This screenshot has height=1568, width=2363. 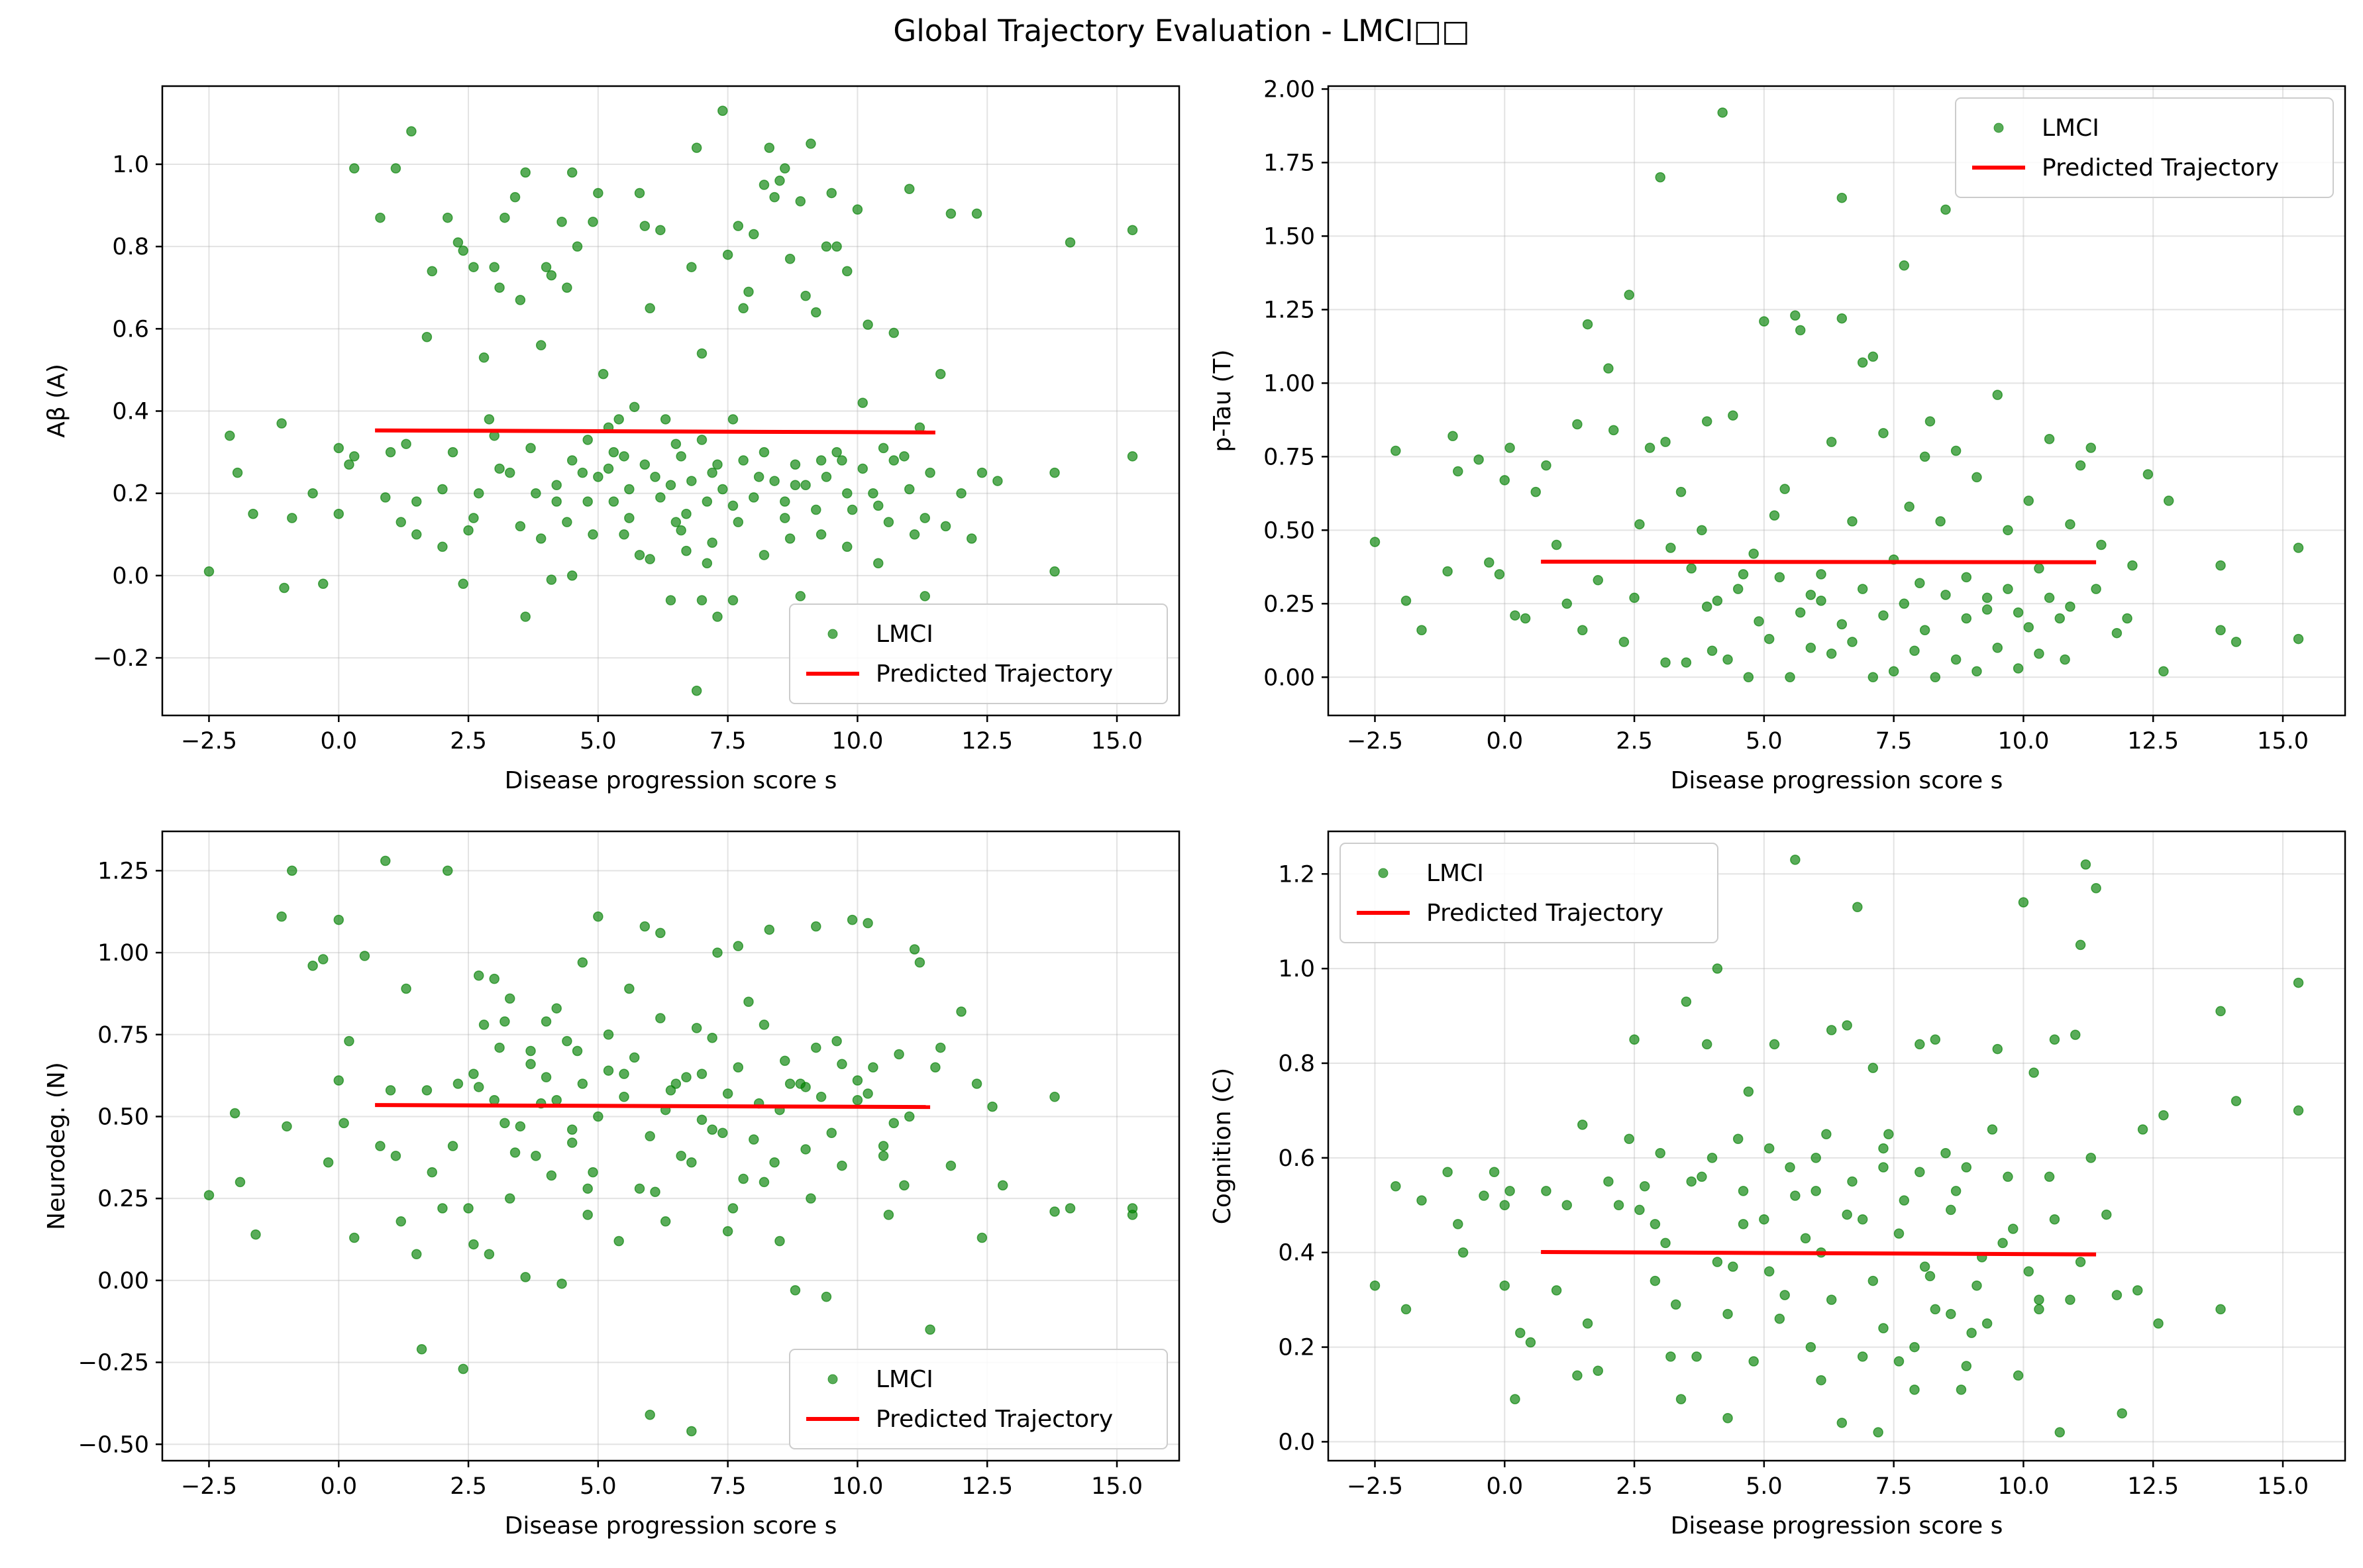 I want to click on x-axis-label: Disease progression score s, so click(x=671, y=1526).